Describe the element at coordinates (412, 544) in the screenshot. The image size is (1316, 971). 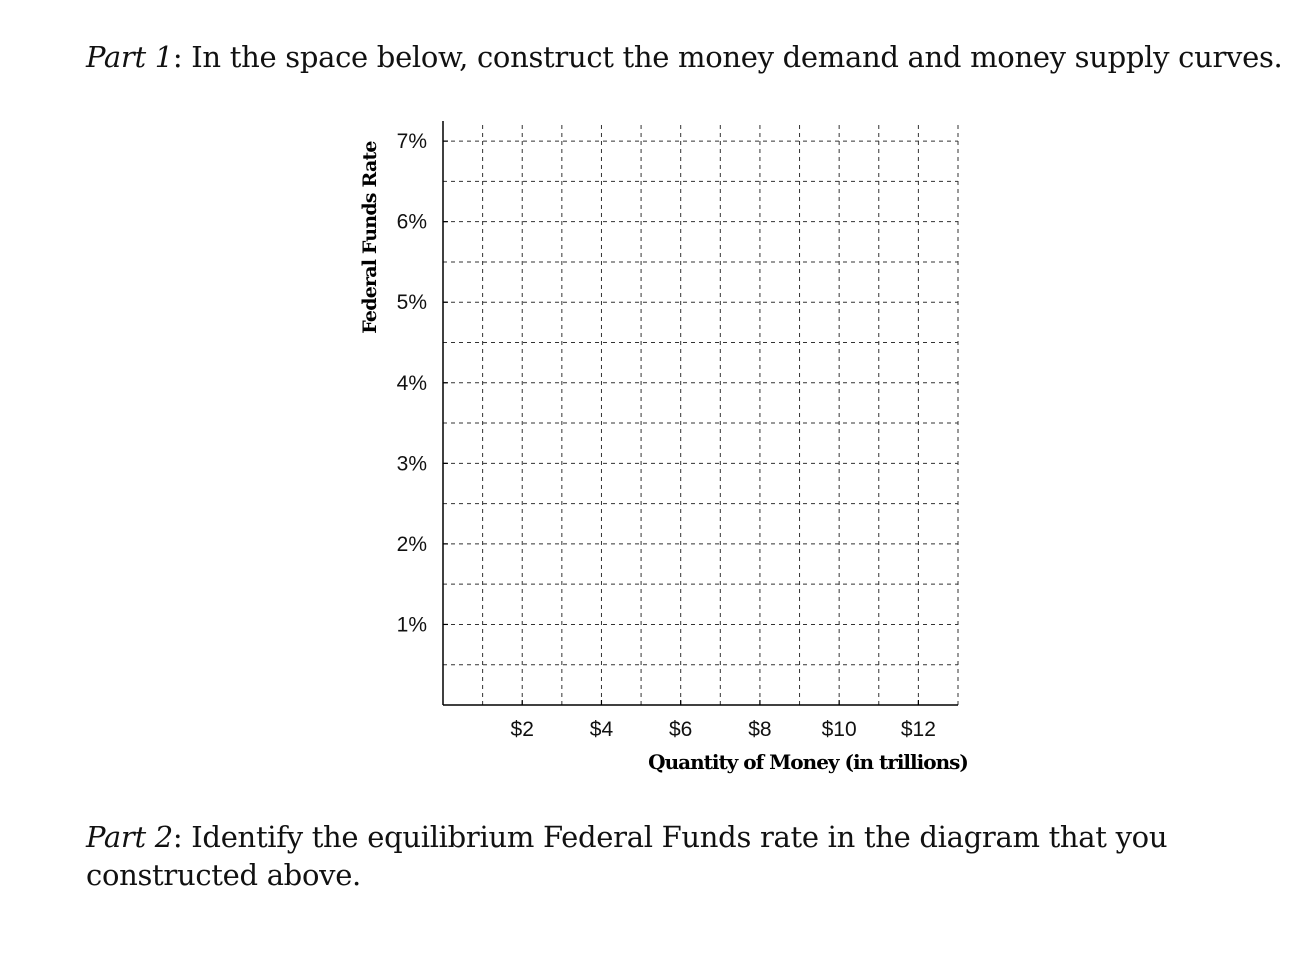
I see `y-tick-label: 2%` at that location.